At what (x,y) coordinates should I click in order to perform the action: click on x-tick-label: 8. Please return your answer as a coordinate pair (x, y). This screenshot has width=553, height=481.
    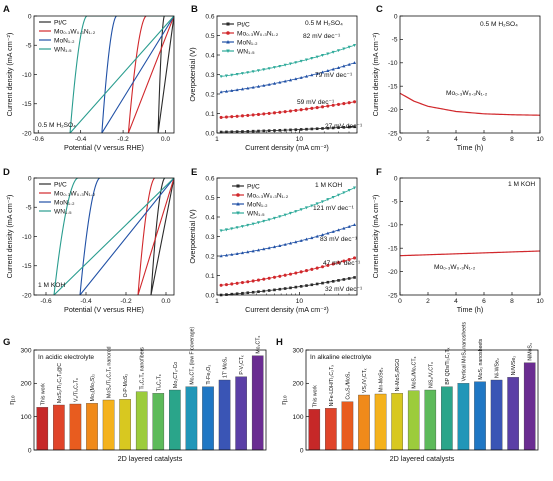
    Looking at the image, I should click on (512, 139).